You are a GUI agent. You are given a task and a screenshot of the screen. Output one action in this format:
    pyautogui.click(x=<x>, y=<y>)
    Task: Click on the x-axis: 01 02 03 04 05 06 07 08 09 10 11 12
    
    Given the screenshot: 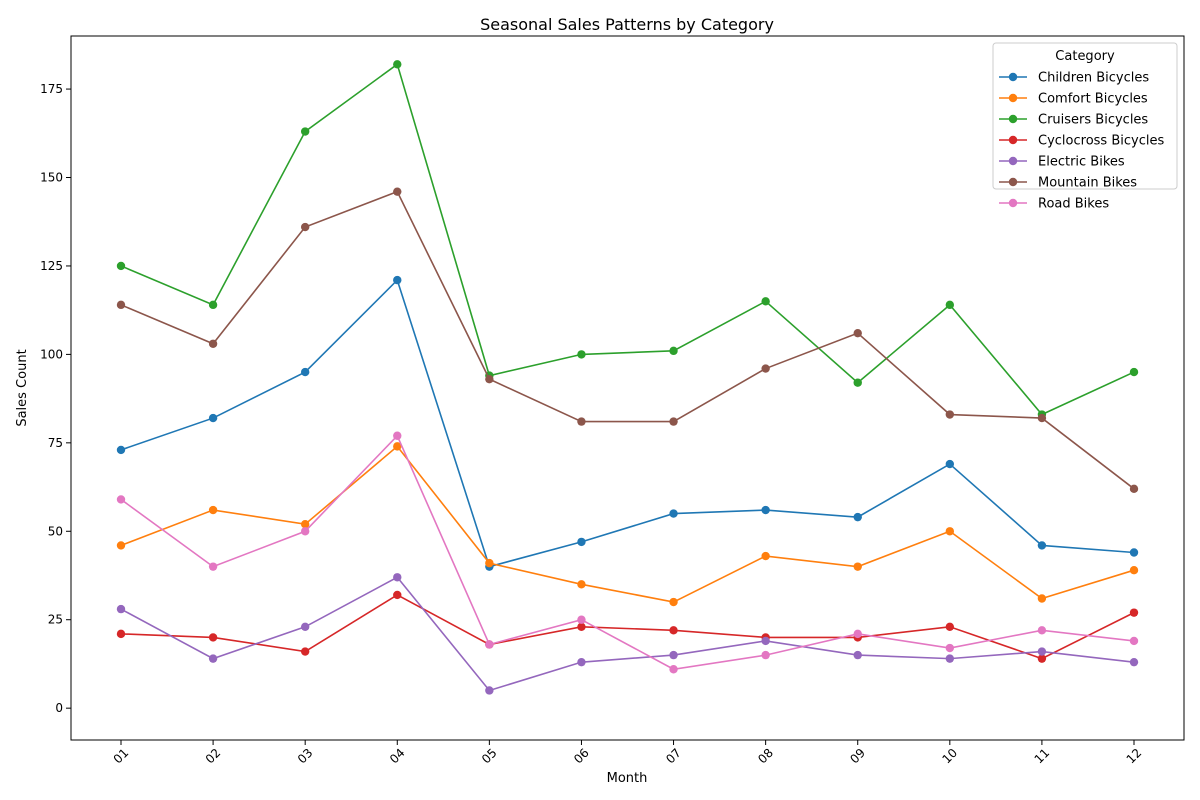 What is the action you would take?
    pyautogui.click(x=628, y=753)
    